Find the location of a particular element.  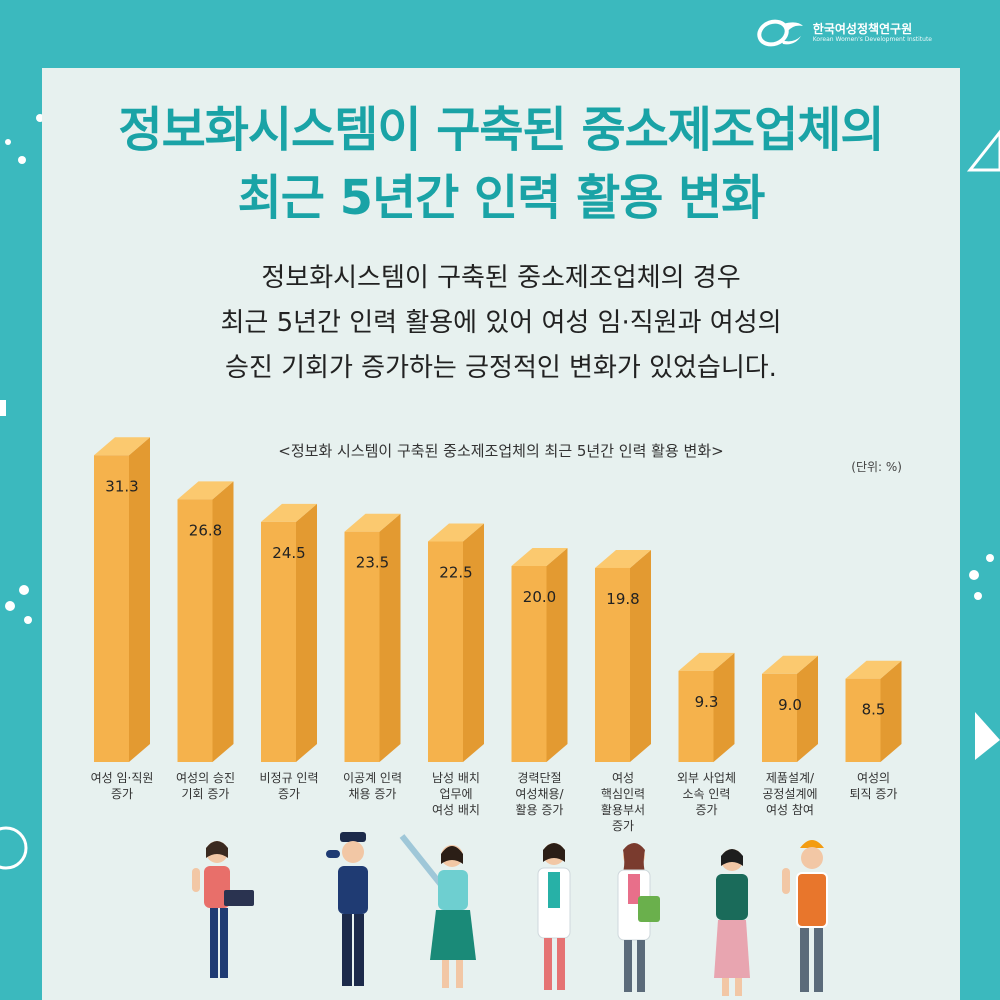

data-label: 24.5 is located at coordinates (288, 553).